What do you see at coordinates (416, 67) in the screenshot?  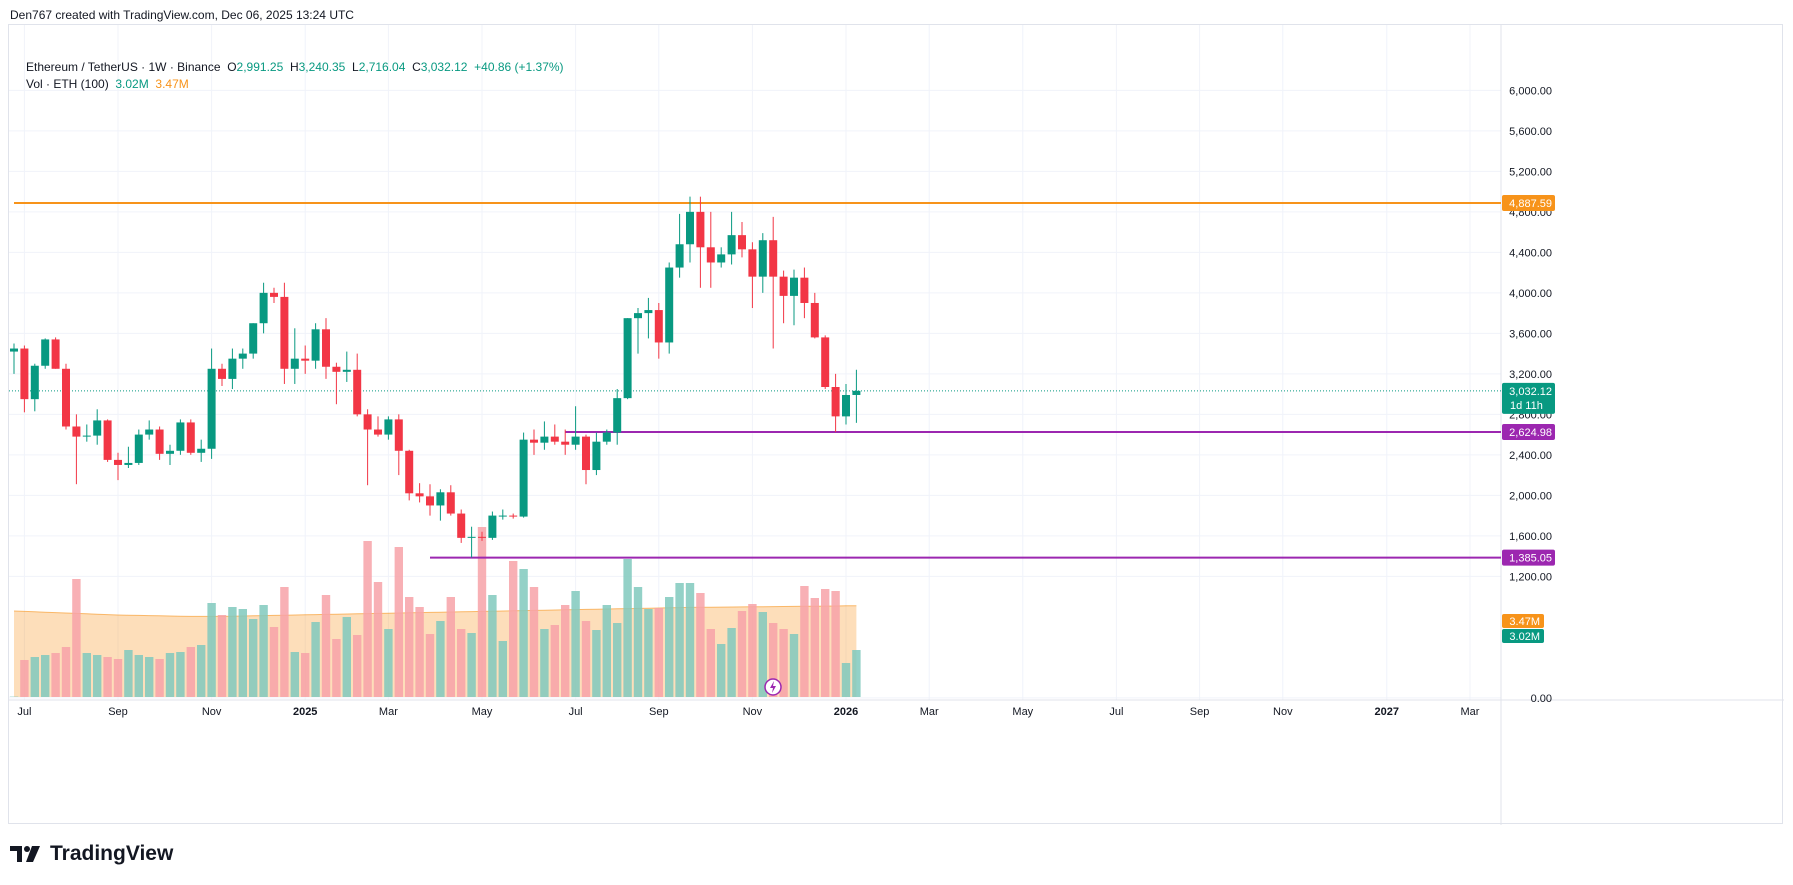 I see `close-label: C` at bounding box center [416, 67].